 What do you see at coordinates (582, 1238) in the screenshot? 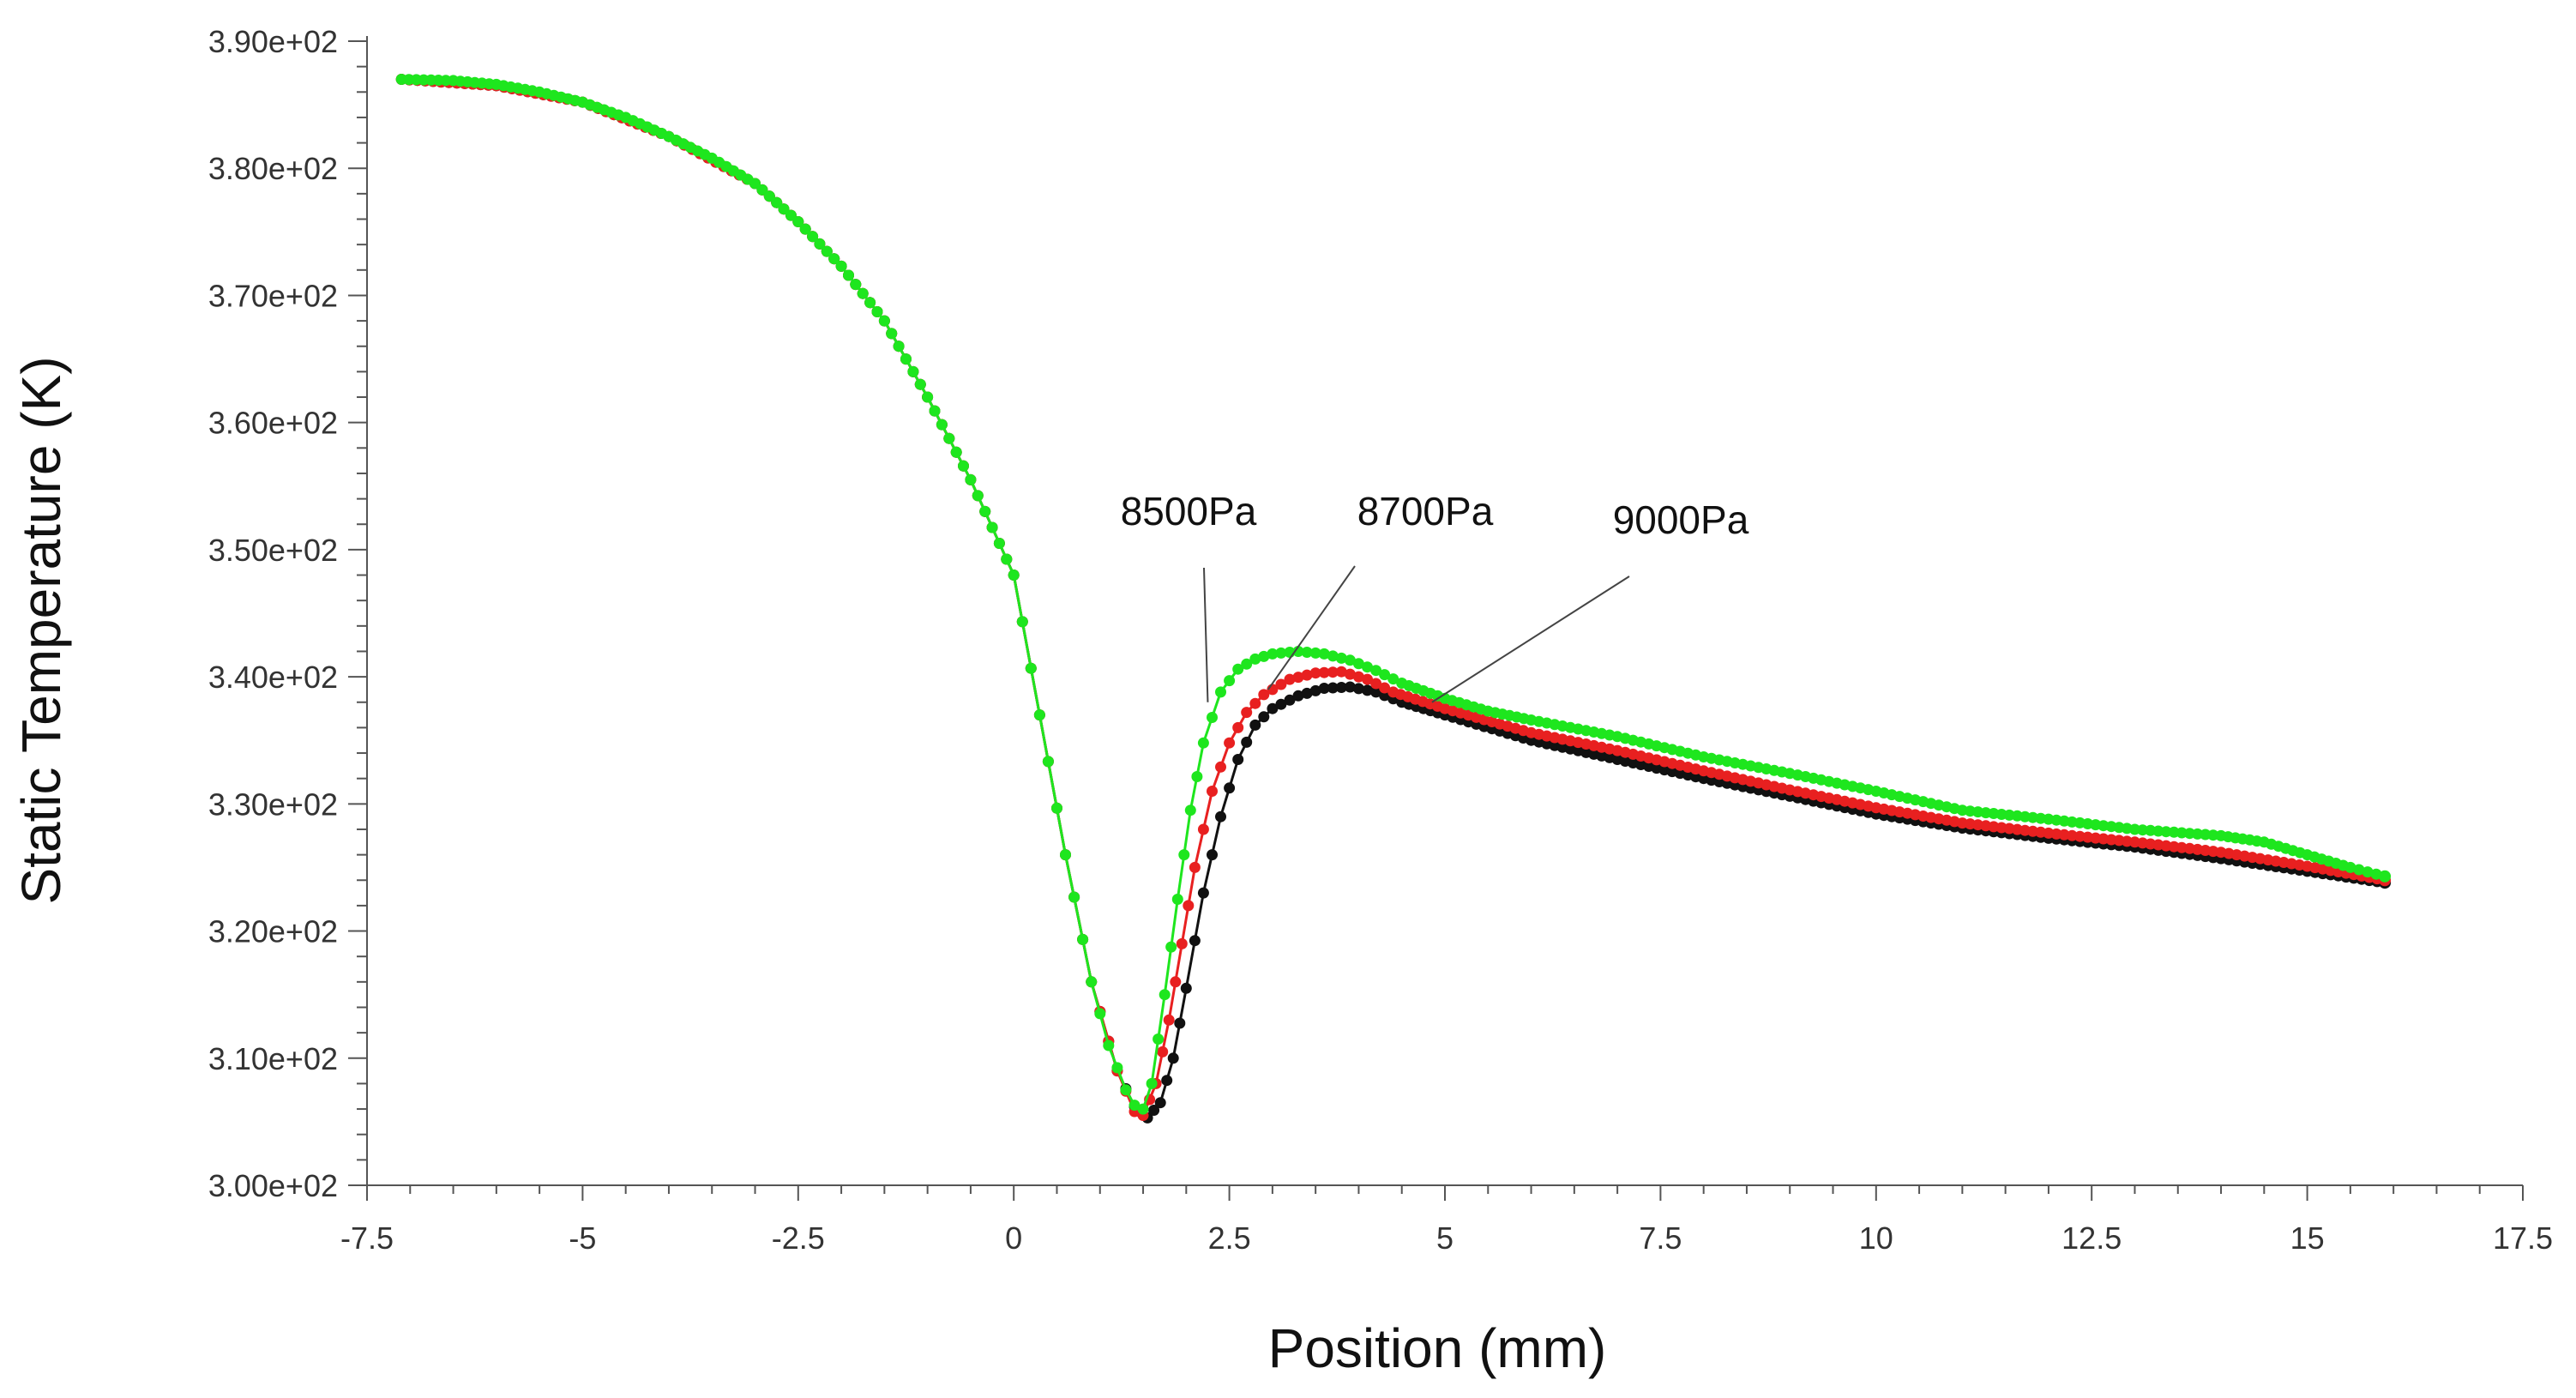
I see `x-tick-label: -5` at bounding box center [582, 1238].